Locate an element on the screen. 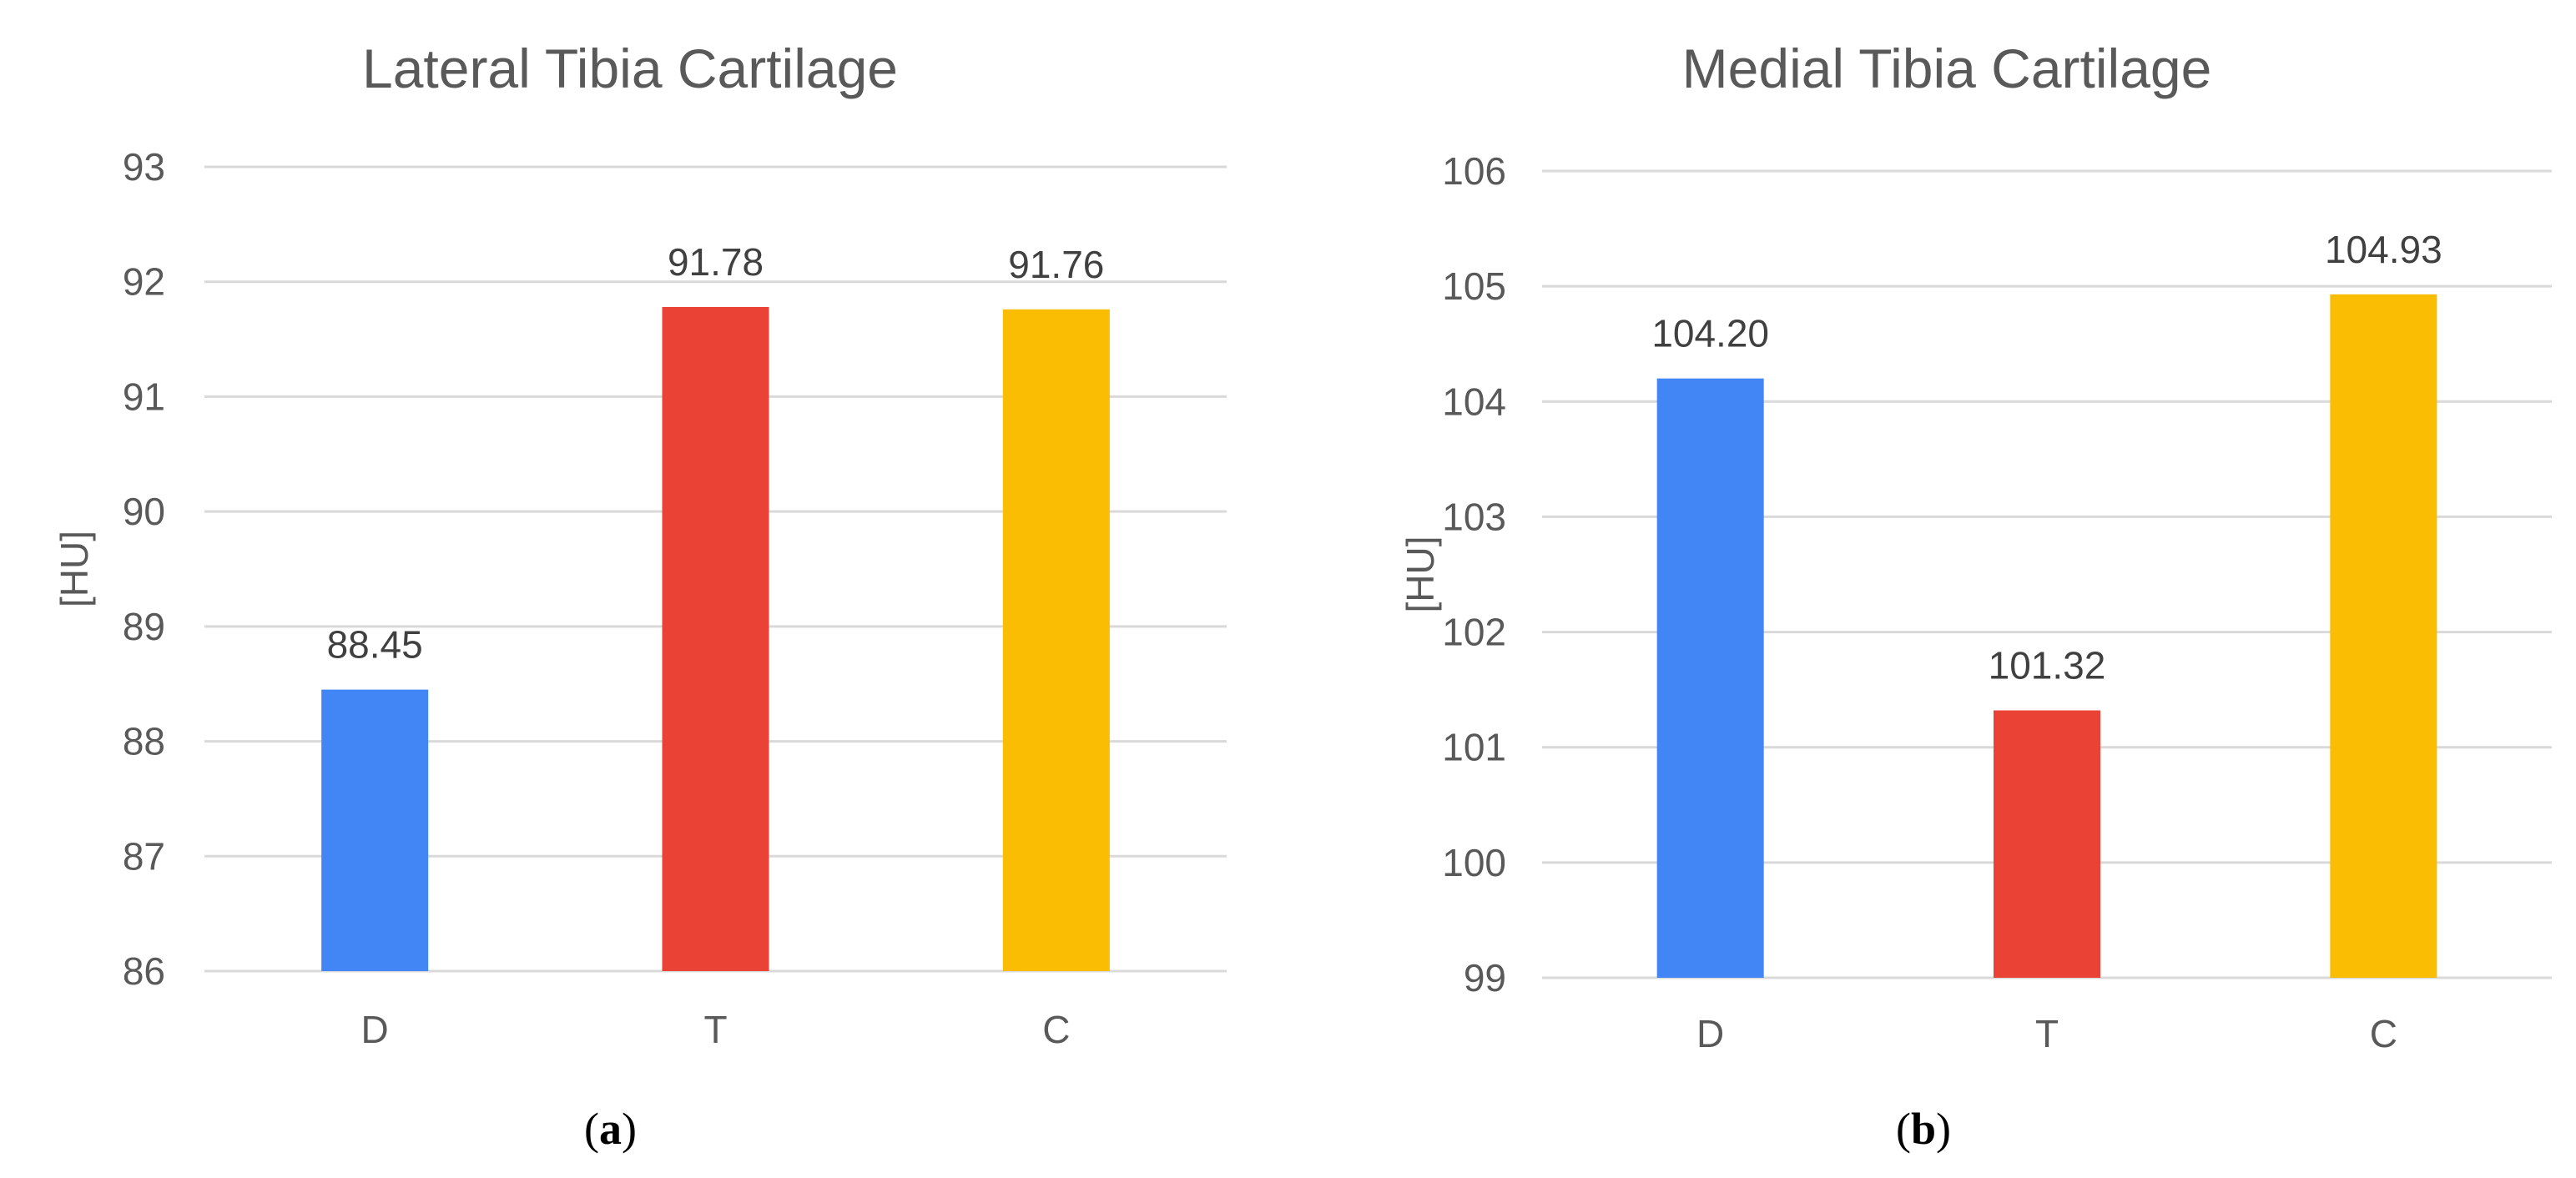 This screenshot has height=1178, width=2576. y-tick-label: 101 is located at coordinates (1474, 747).